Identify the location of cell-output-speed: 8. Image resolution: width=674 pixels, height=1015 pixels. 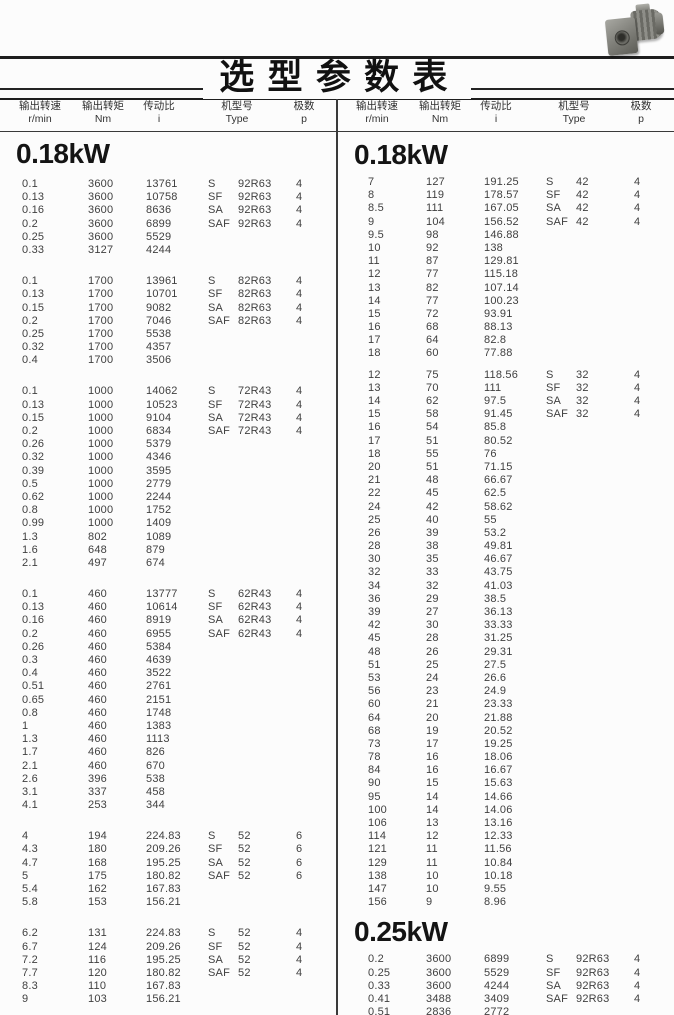
(371, 195).